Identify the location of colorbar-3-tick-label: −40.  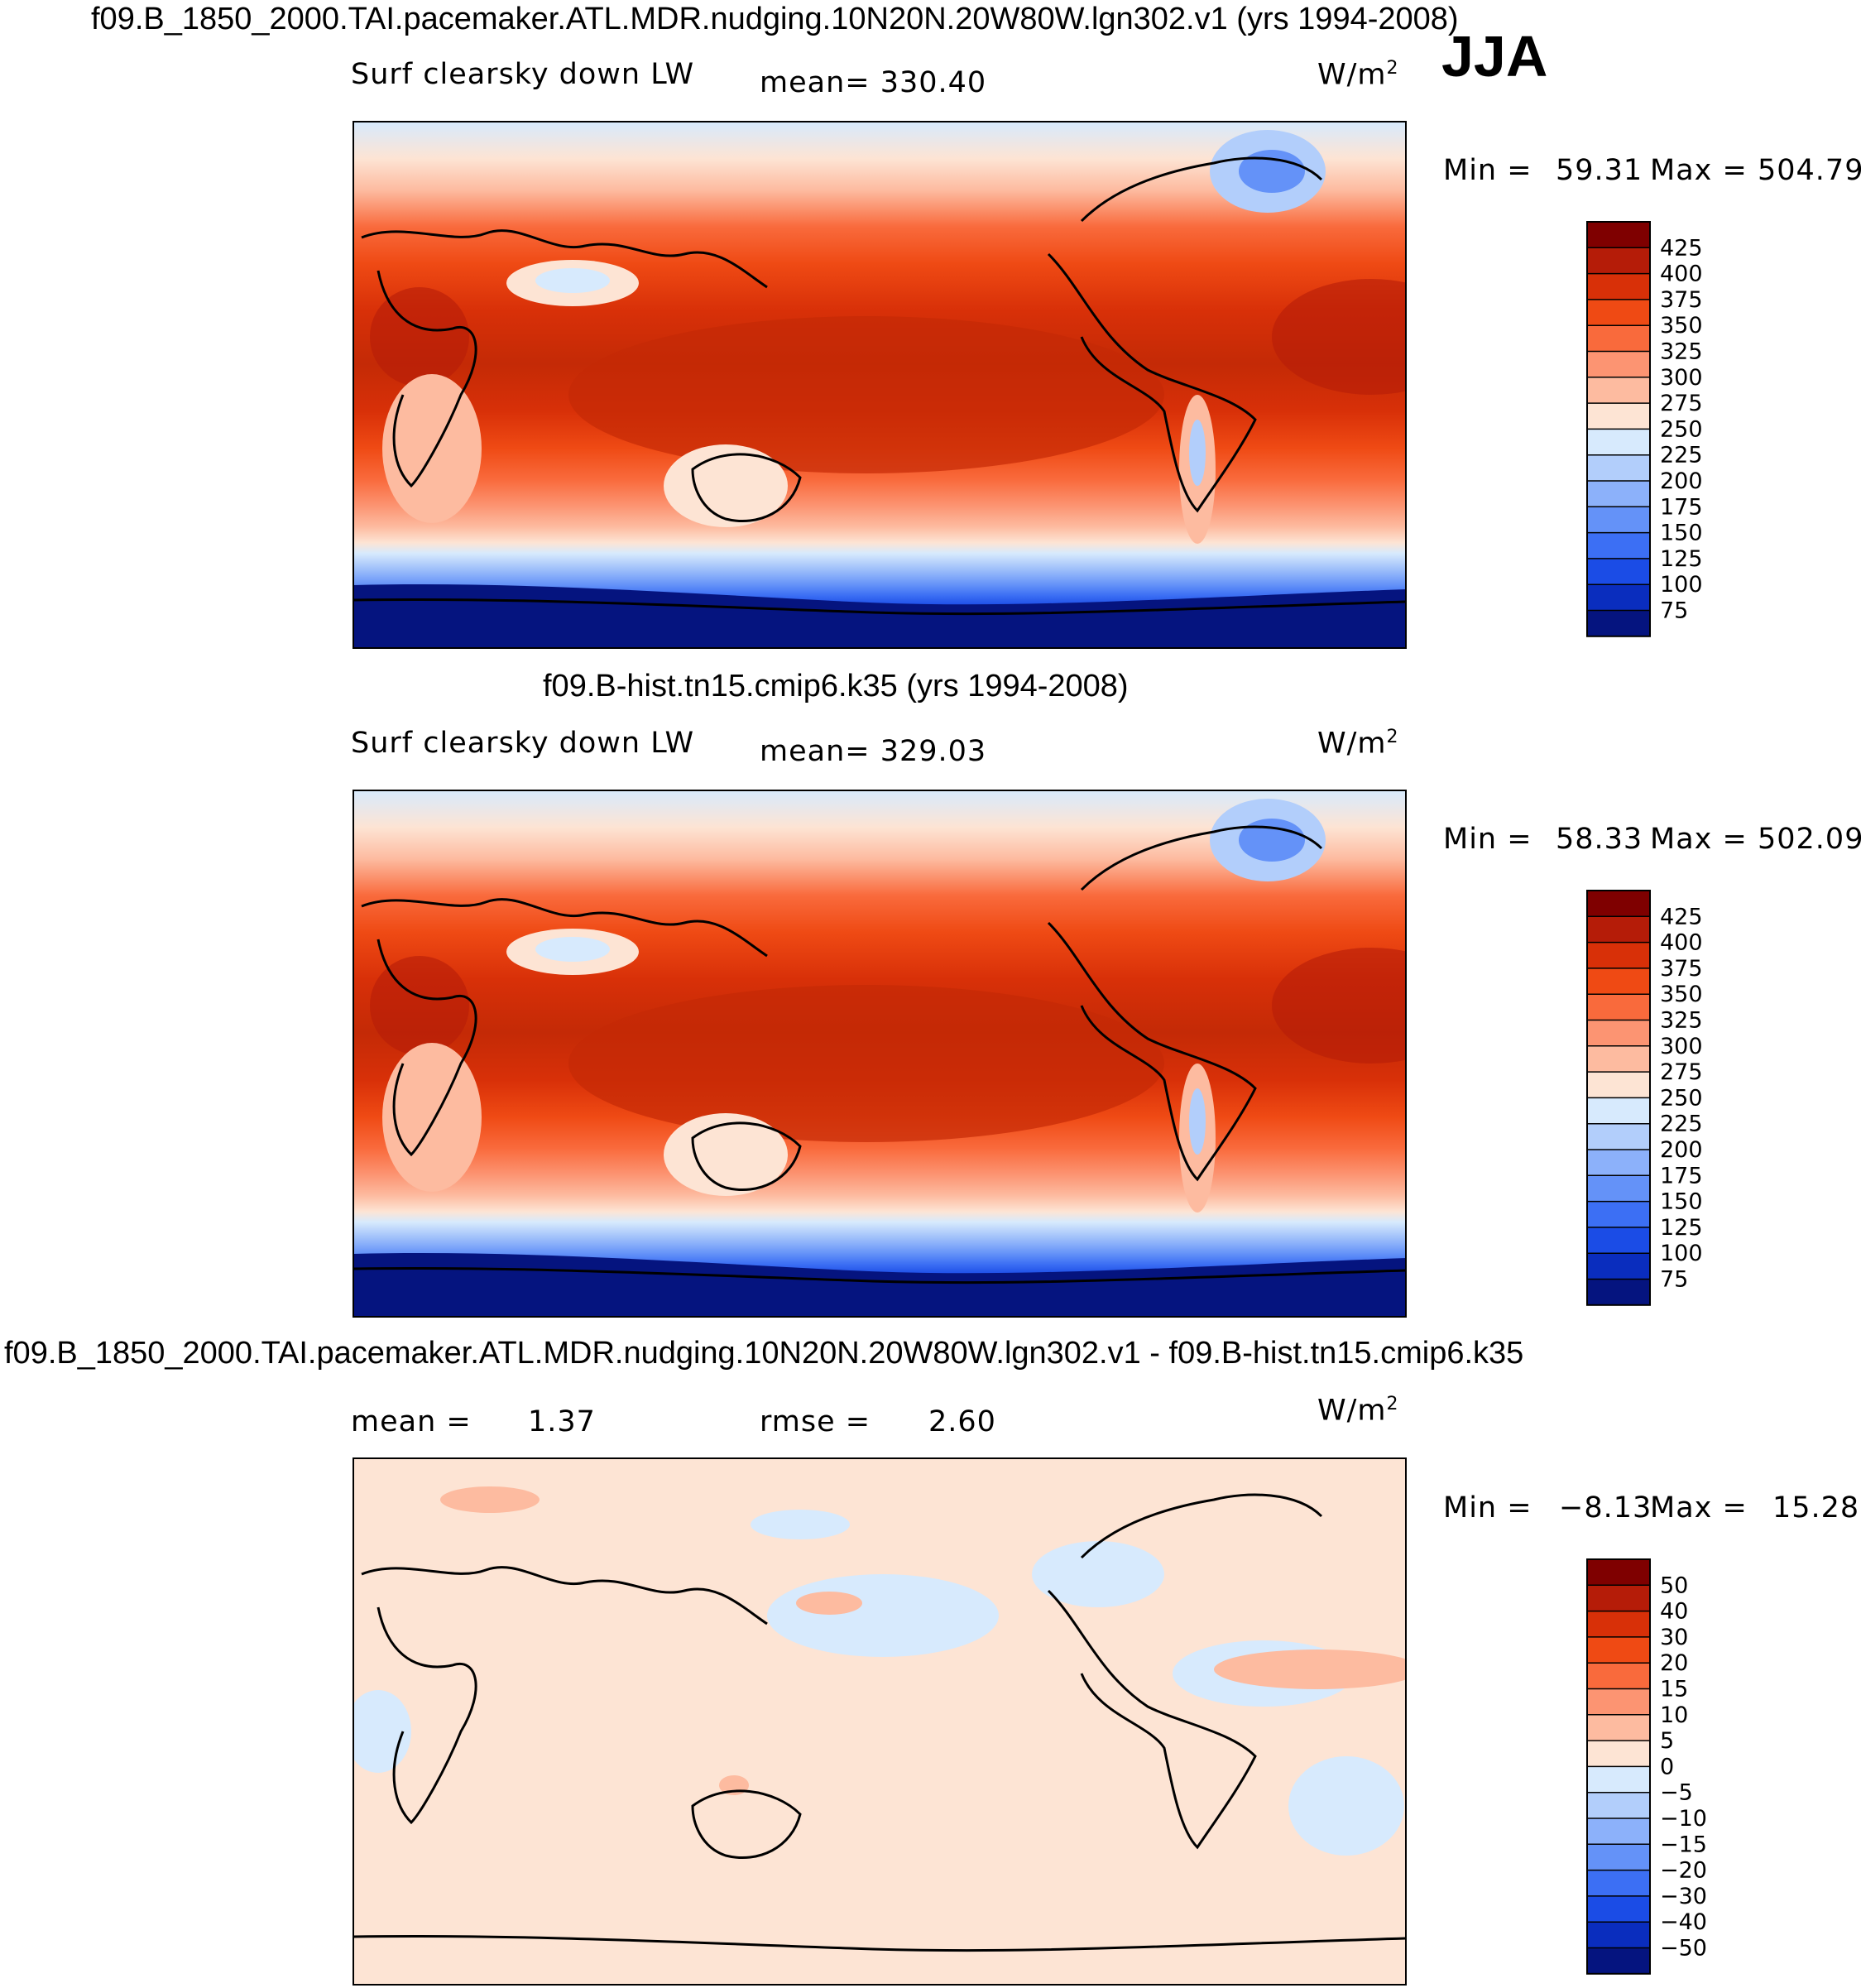
(1684, 1922).